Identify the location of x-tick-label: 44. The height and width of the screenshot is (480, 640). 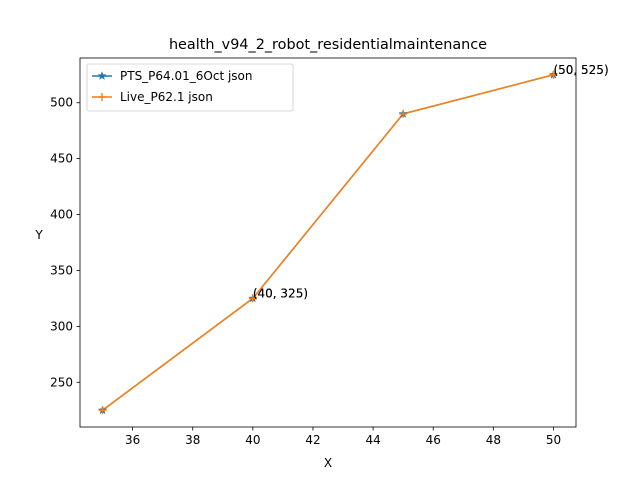
(372, 440).